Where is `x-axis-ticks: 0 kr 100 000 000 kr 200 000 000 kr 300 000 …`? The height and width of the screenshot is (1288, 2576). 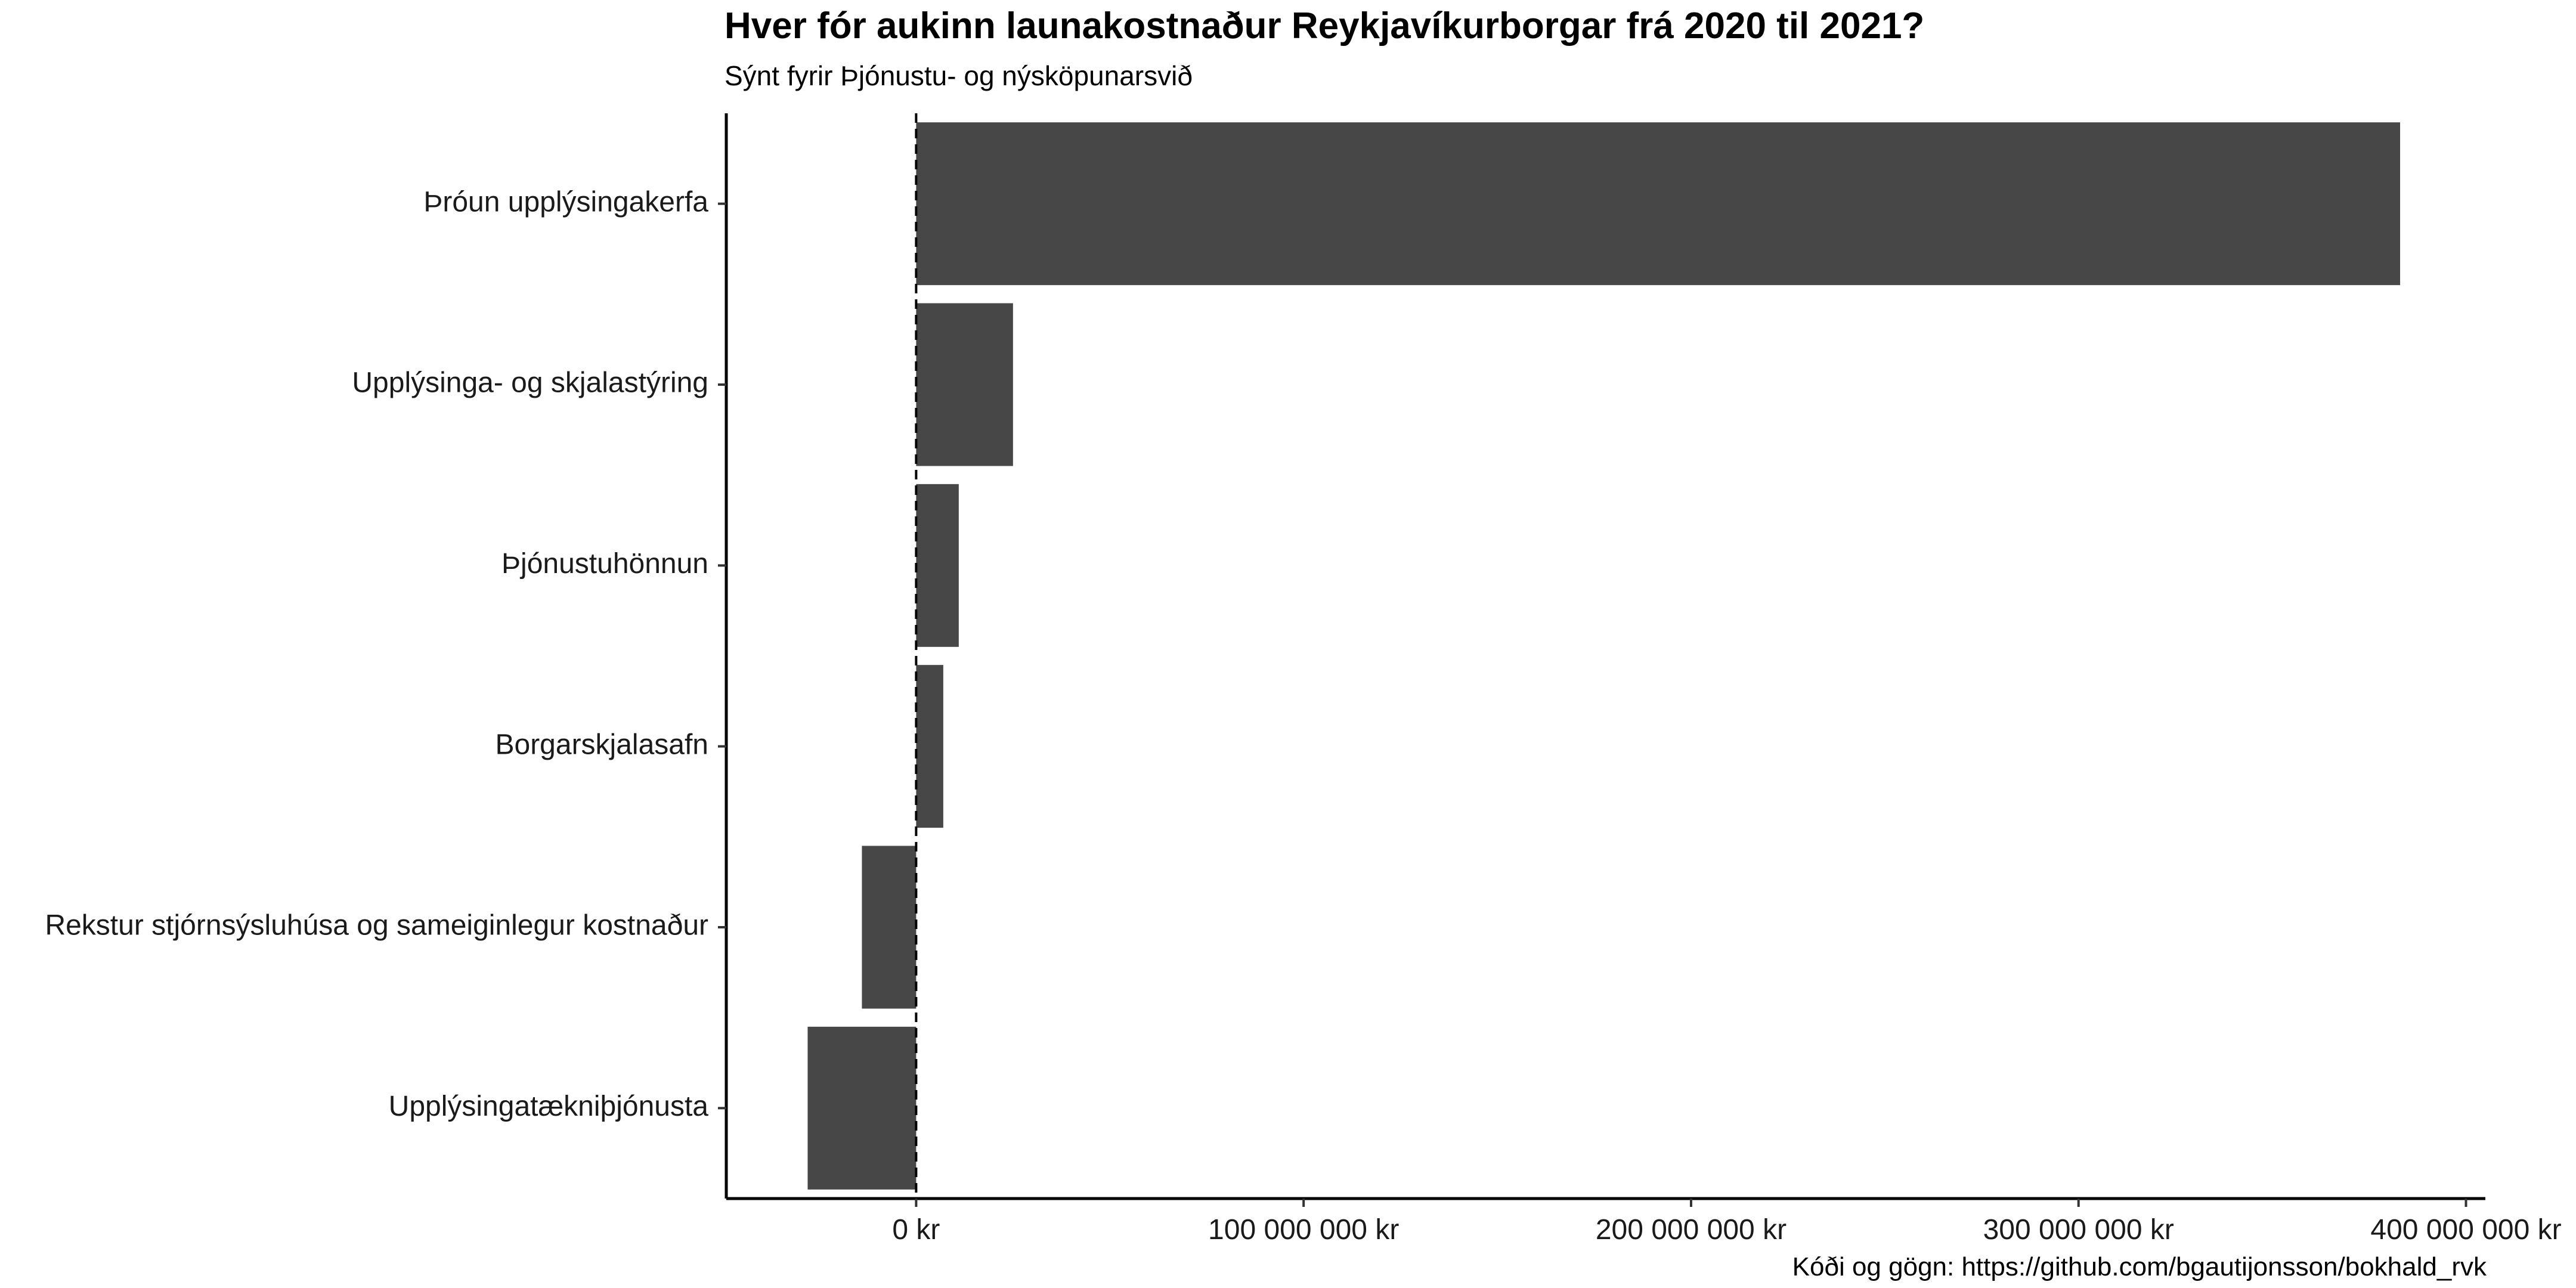
x-axis-ticks: 0 kr 100 000 000 kr 200 000 000 kr 300 000 … is located at coordinates (1727, 1223).